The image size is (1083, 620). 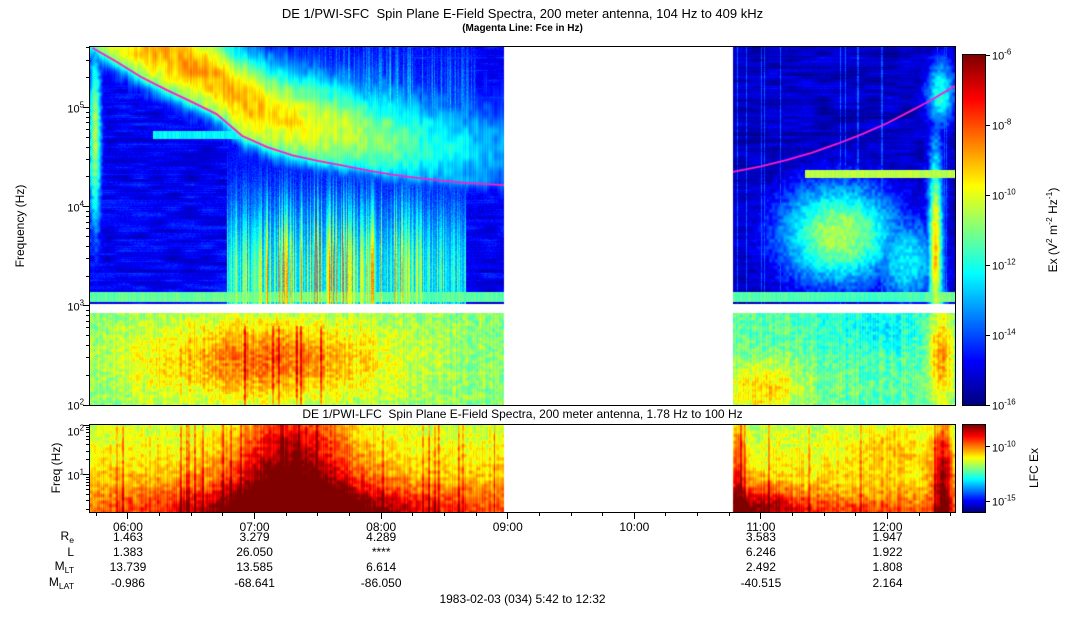 What do you see at coordinates (254, 527) in the screenshot?
I see `x-tick-label: 07:00` at bounding box center [254, 527].